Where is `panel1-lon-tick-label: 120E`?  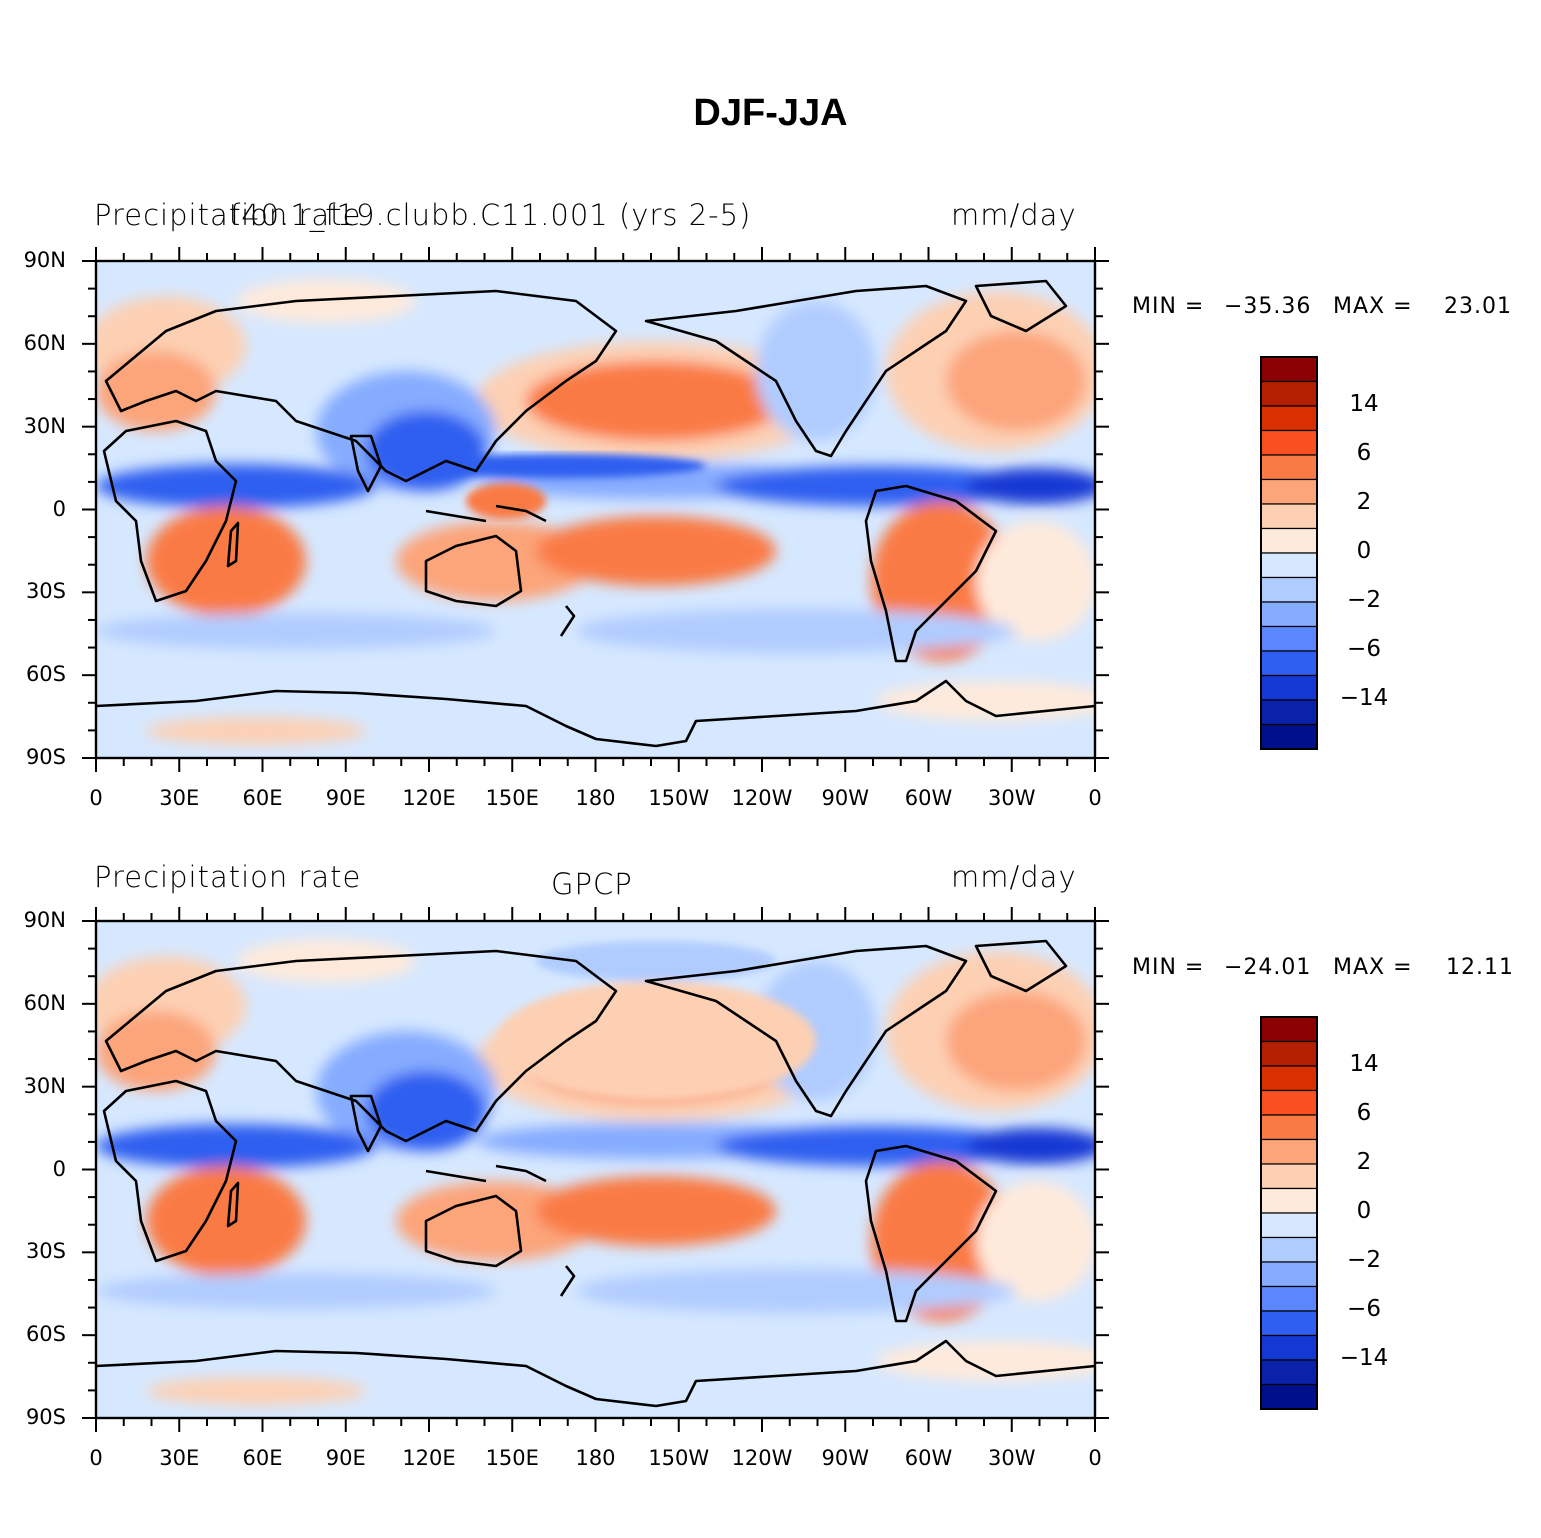
panel1-lon-tick-label: 120E is located at coordinates (429, 798).